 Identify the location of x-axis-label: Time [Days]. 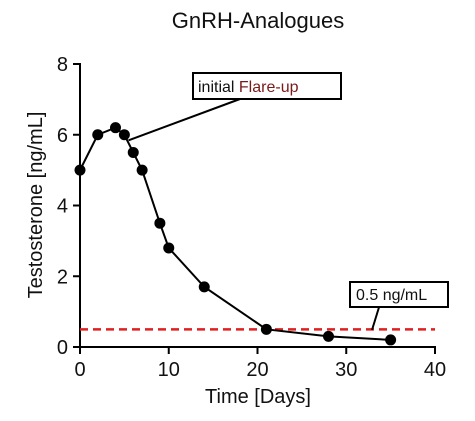
(258, 397).